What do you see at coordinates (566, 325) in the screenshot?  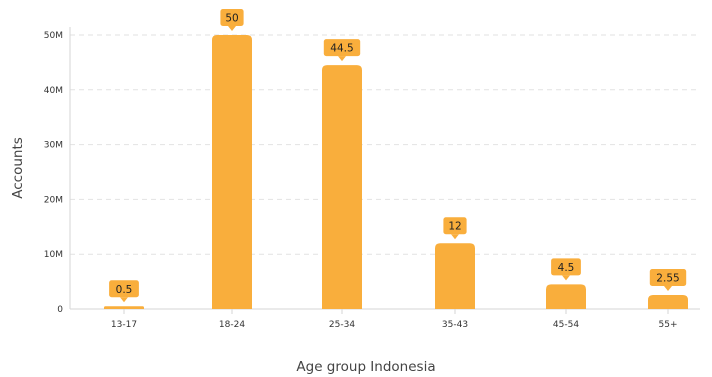 I see `x-tick-label: 45-54` at bounding box center [566, 325].